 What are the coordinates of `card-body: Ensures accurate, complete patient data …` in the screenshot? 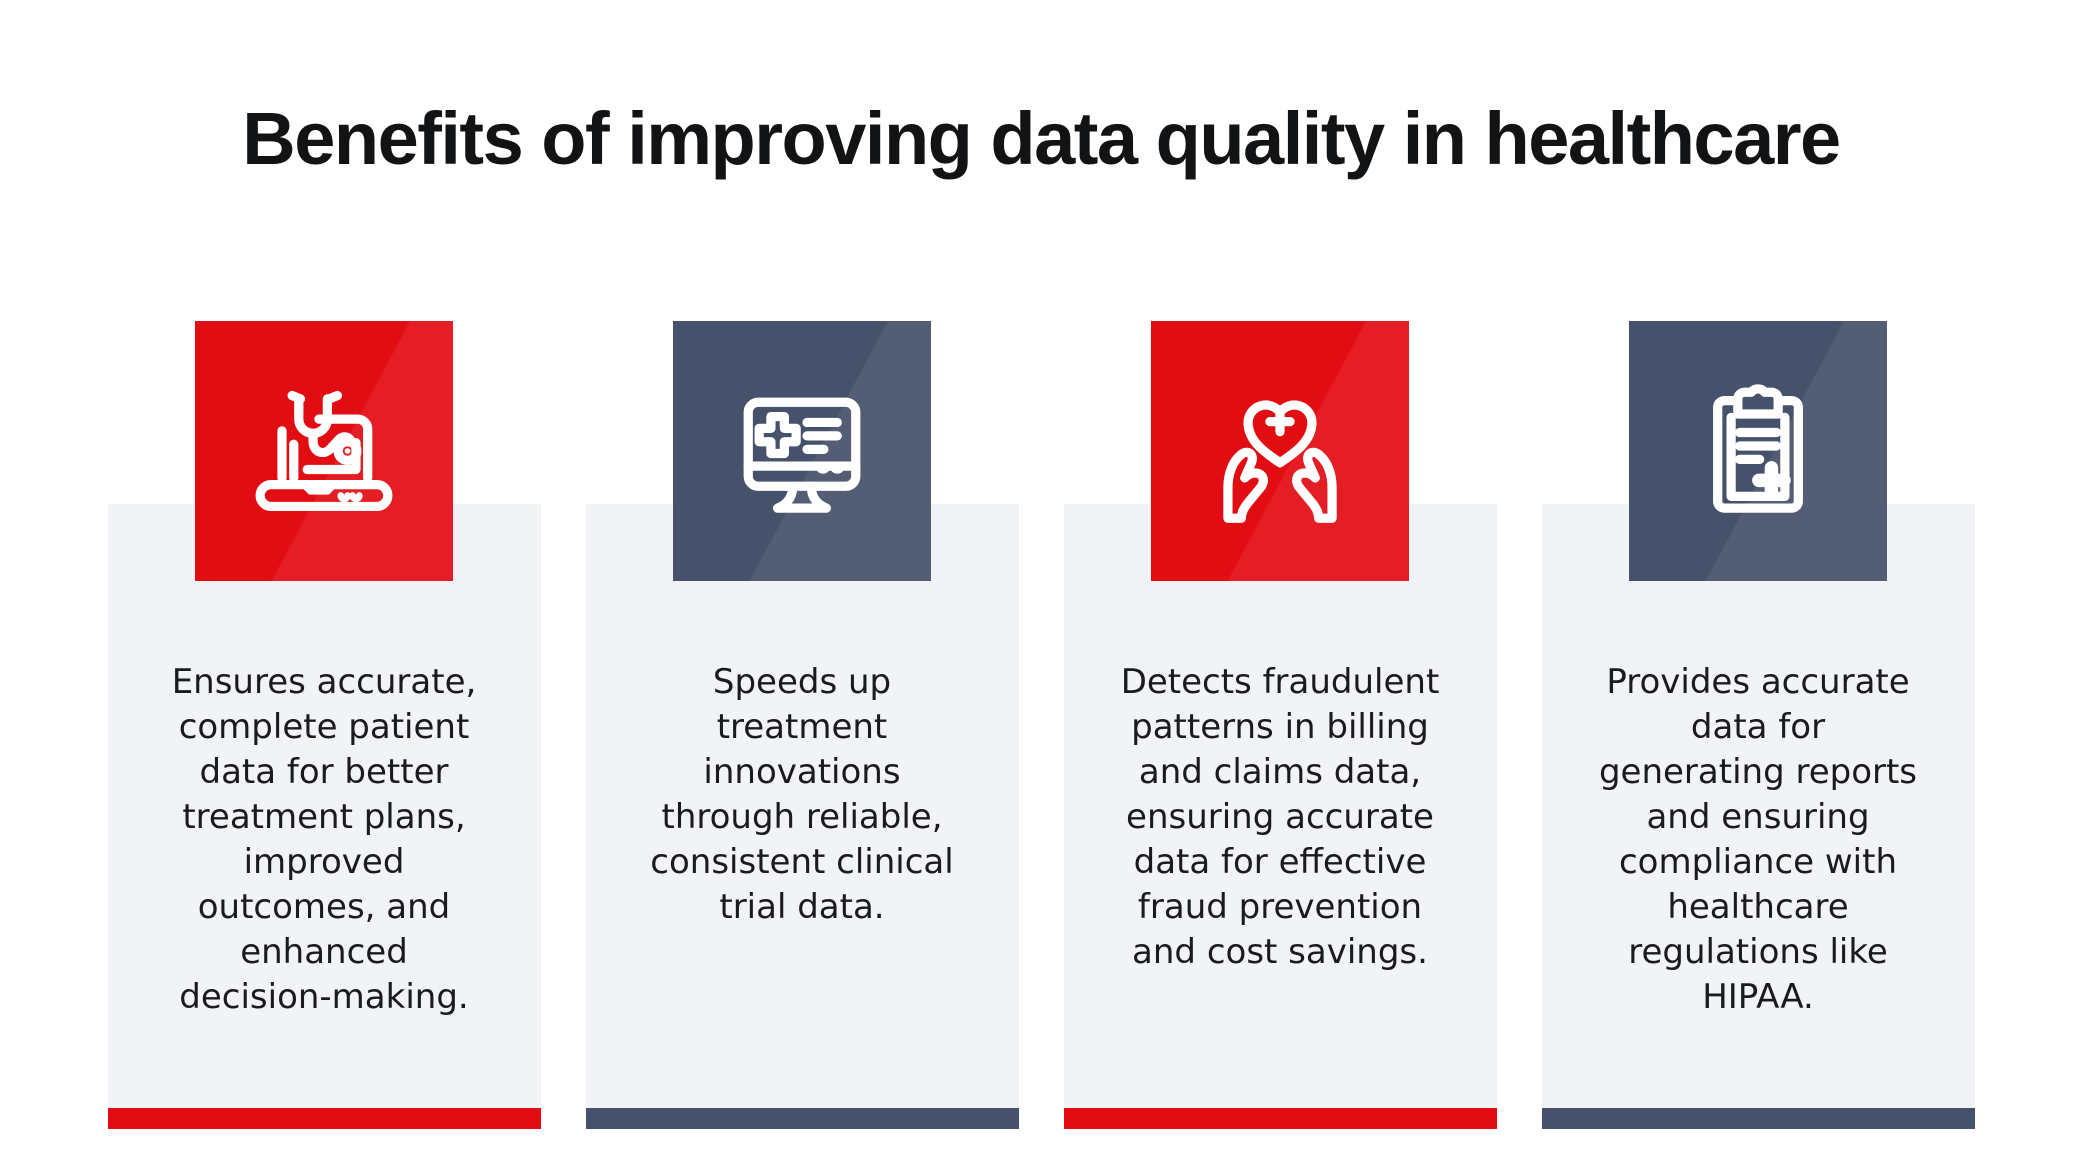 It's located at (324, 816).